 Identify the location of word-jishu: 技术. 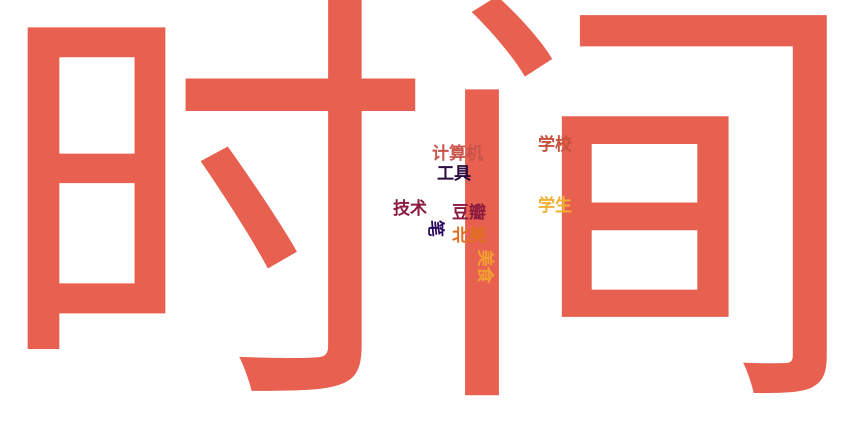
(410, 209).